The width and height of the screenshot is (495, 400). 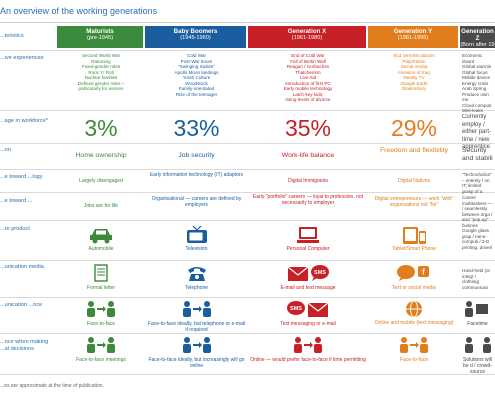 I want to click on technology-generation-y: Digital Natives, so click(x=414, y=181).